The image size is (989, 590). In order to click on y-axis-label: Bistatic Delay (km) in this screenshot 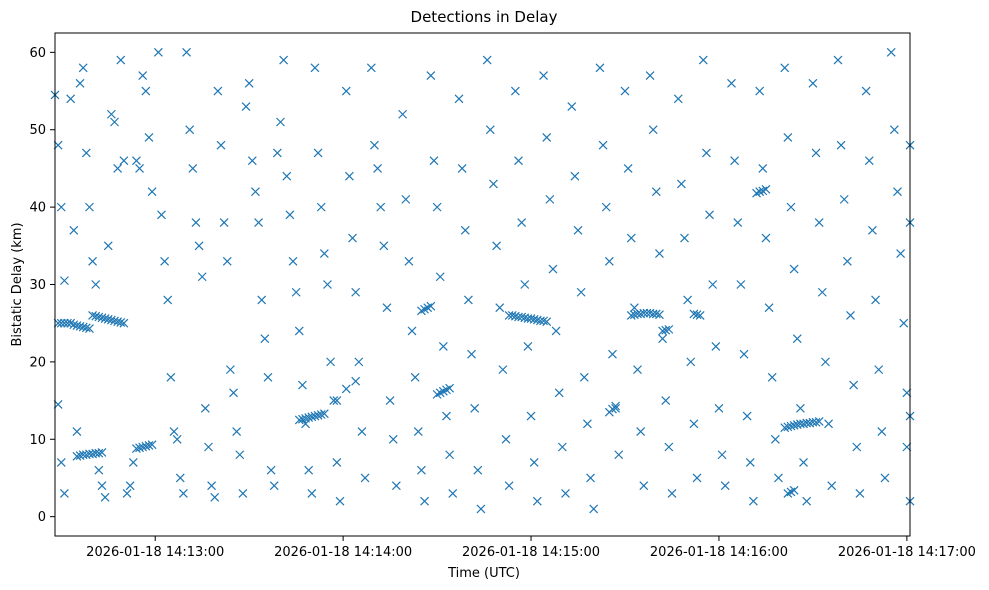, I will do `click(17, 284)`.